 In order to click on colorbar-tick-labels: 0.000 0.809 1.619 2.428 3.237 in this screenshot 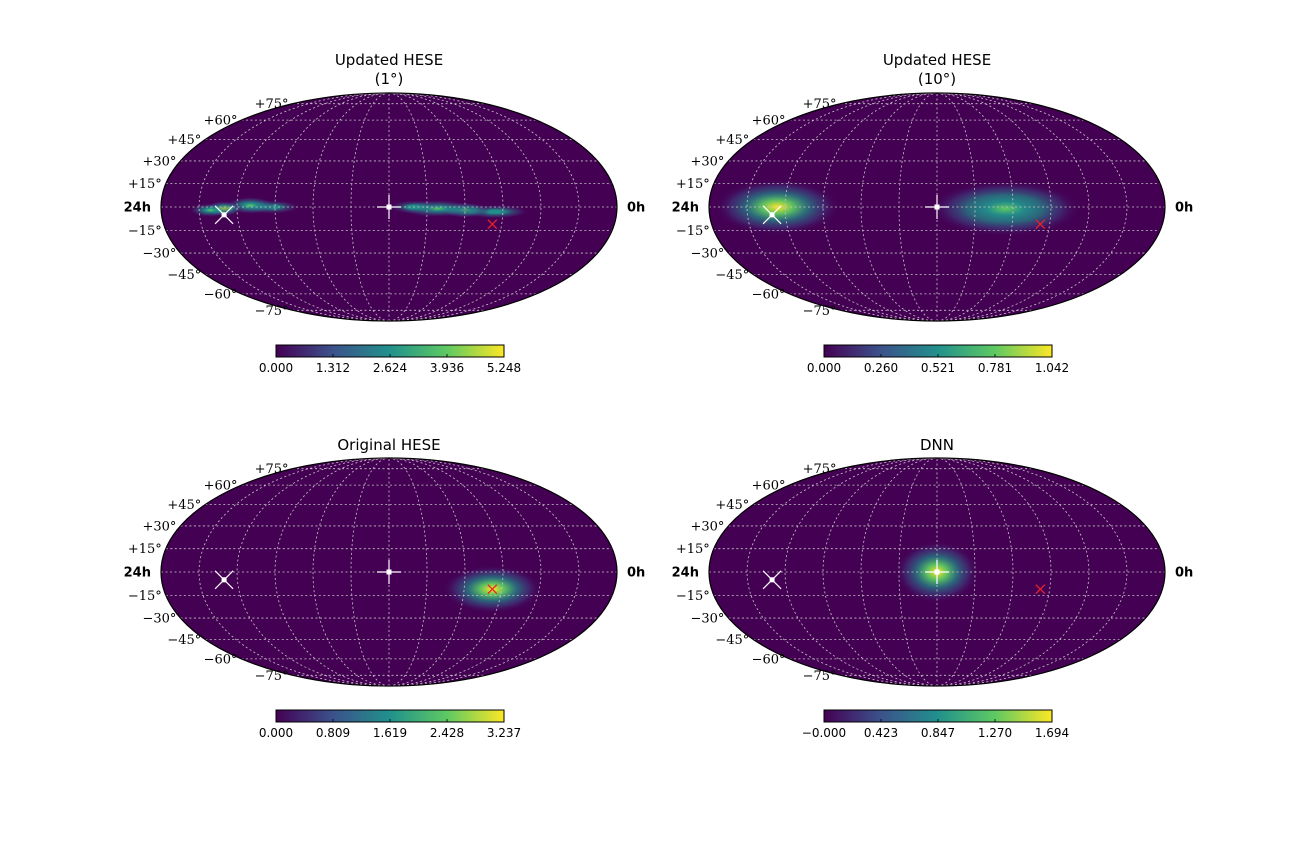, I will do `click(390, 733)`.